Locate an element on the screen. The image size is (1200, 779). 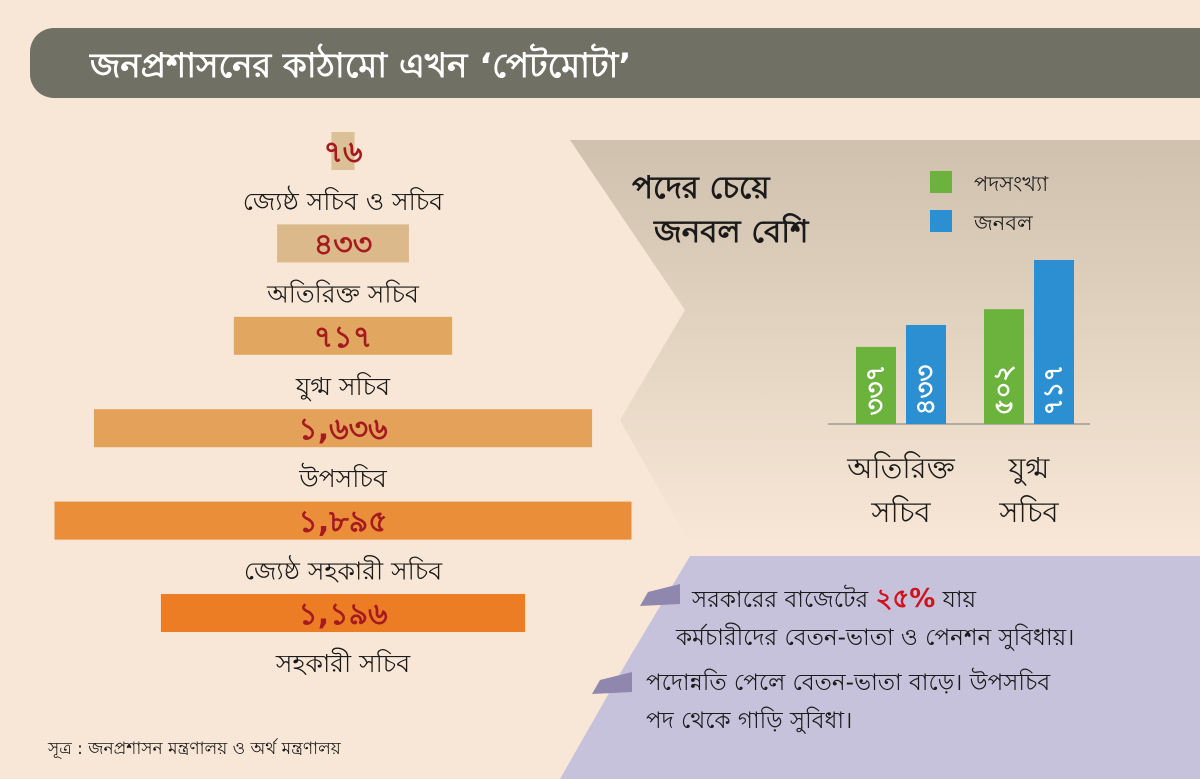
title-banner: জনপ্রশাসনের কাঠামো এখন ‘পেটমোটা’ is located at coordinates (615, 63).